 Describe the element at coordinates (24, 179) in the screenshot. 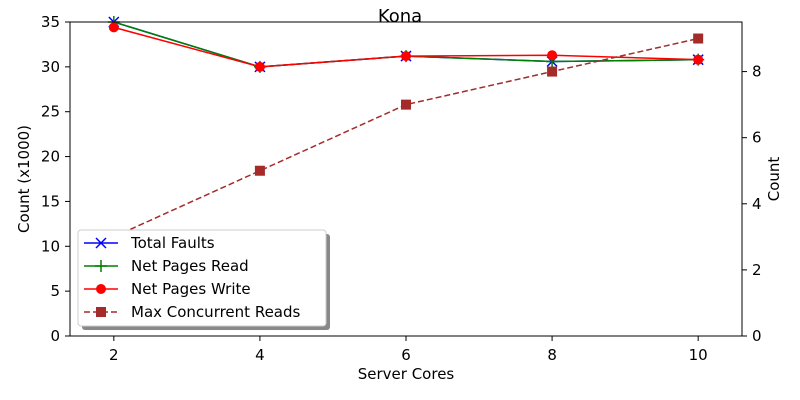

I see `y-axis-left-label: Count (x1000)` at that location.